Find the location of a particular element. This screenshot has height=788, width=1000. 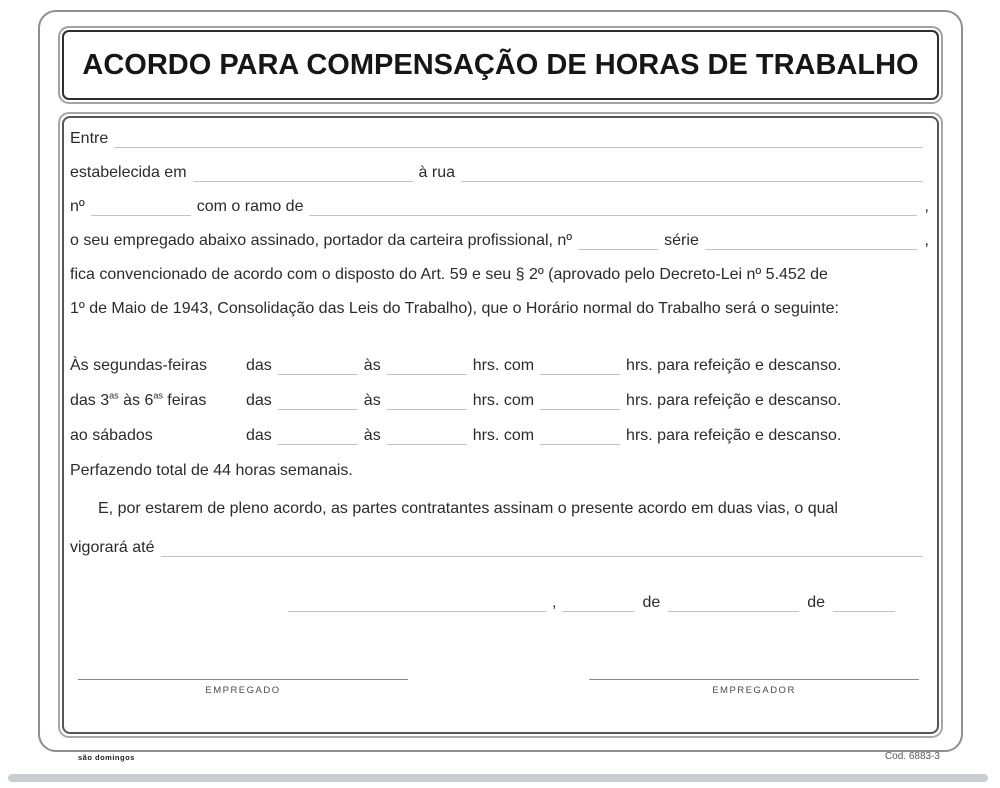

blank-serie is located at coordinates (810, 241).